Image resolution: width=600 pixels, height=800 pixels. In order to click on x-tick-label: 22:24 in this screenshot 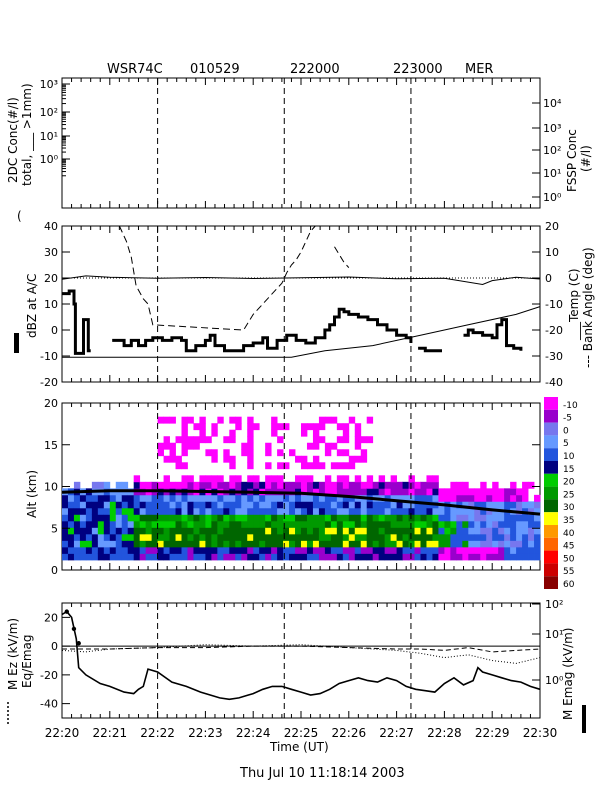, I will do `click(253, 733)`.